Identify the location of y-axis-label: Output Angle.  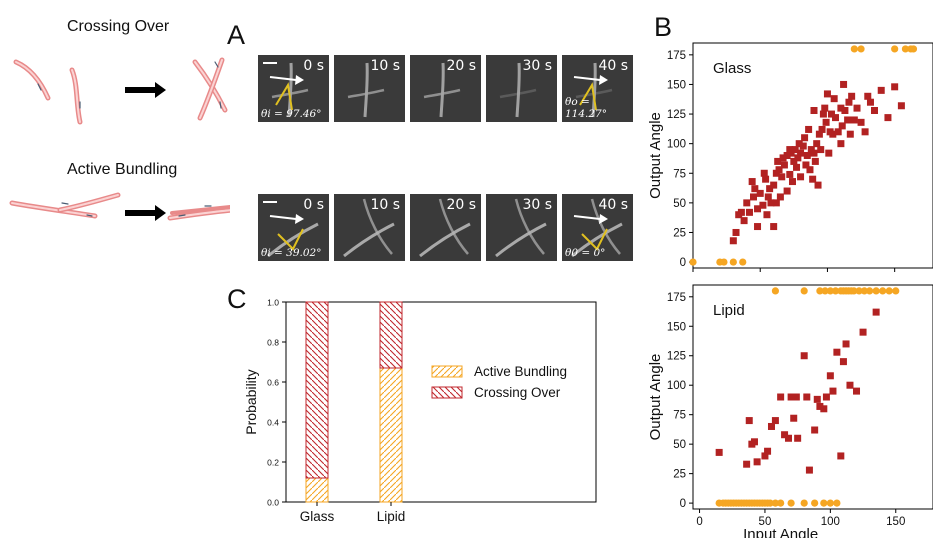
(655, 155).